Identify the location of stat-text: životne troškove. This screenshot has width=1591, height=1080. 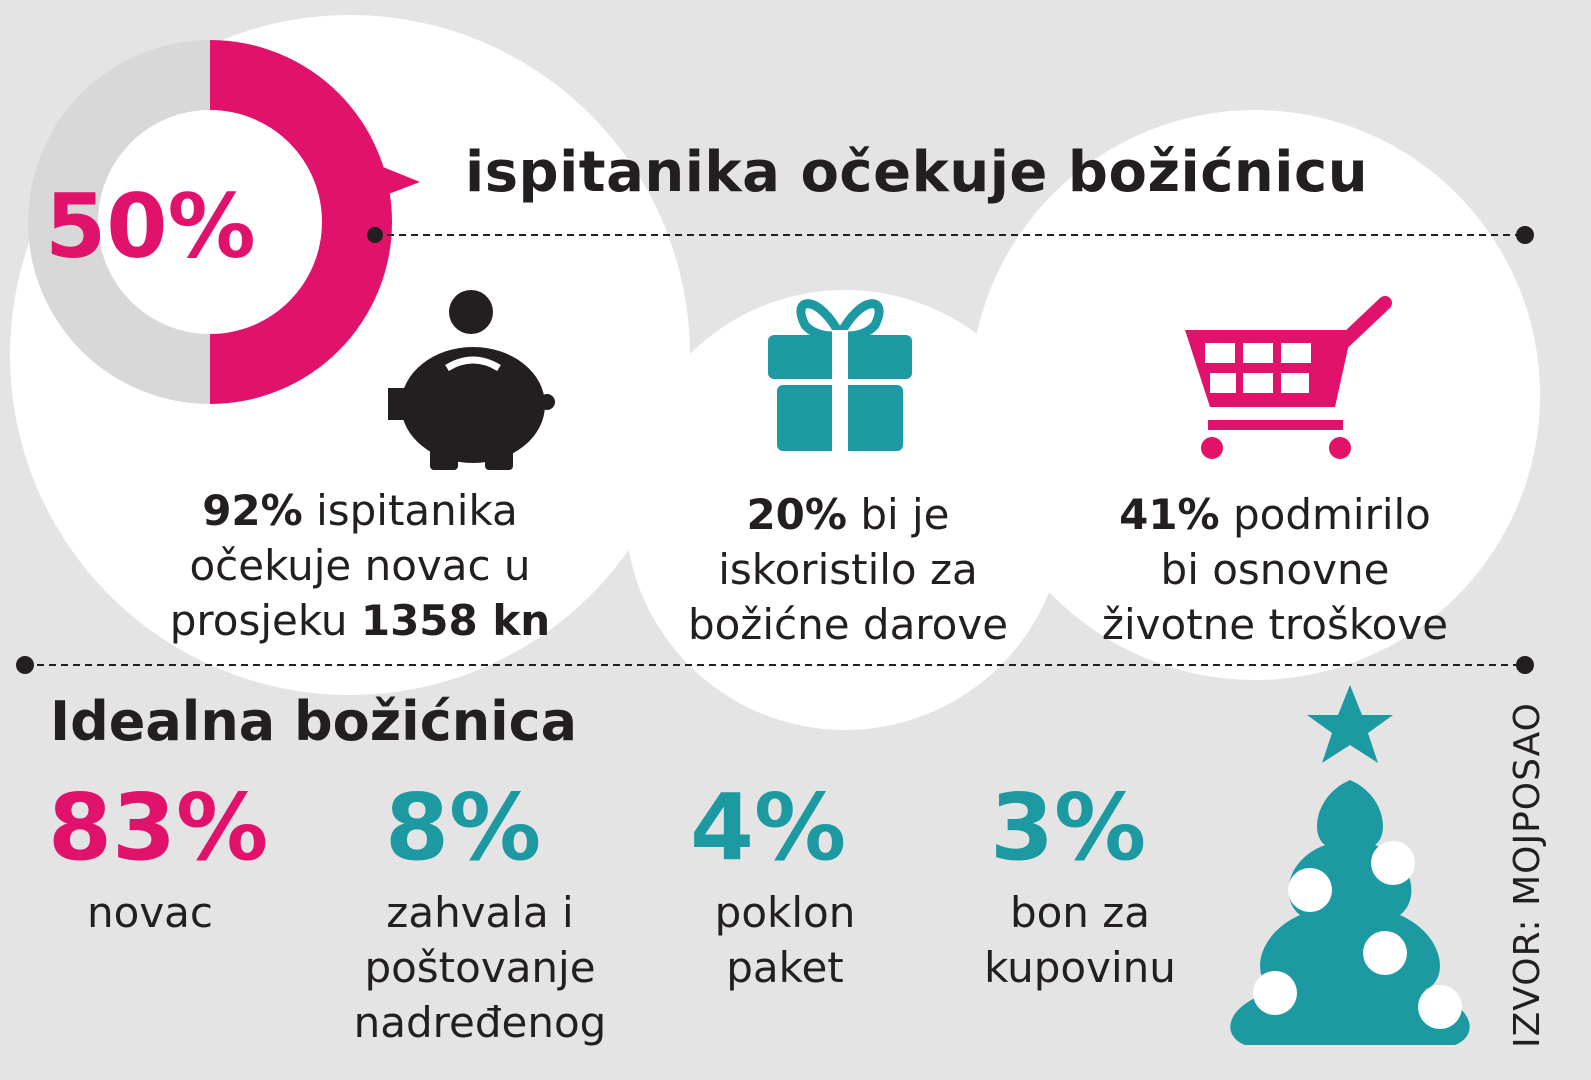
(1275, 624).